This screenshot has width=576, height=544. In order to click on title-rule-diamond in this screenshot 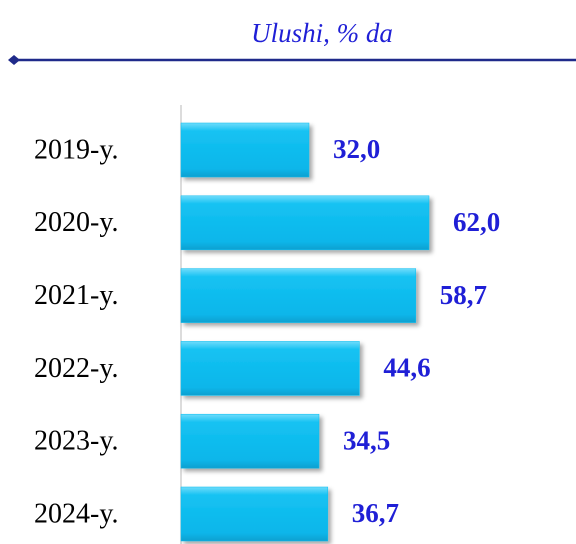, I will do `click(14, 60)`.